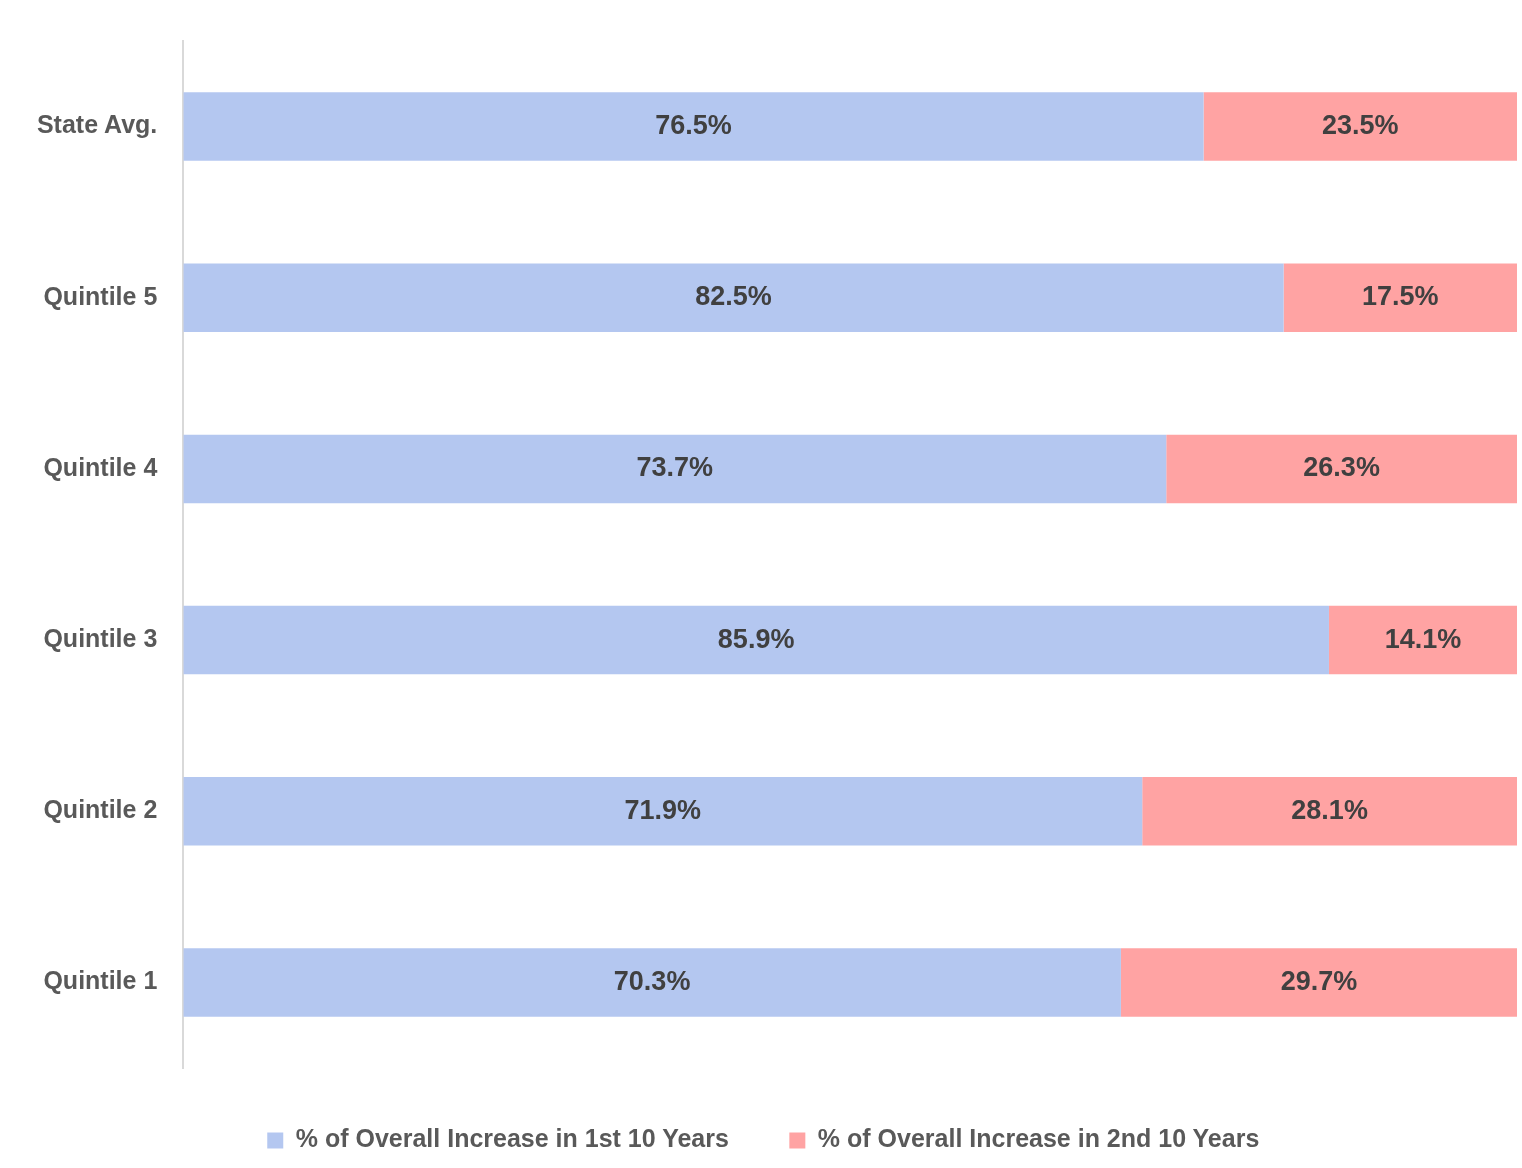 The height and width of the screenshot is (1168, 1522). I want to click on data-label: 26.3%, so click(1341, 467).